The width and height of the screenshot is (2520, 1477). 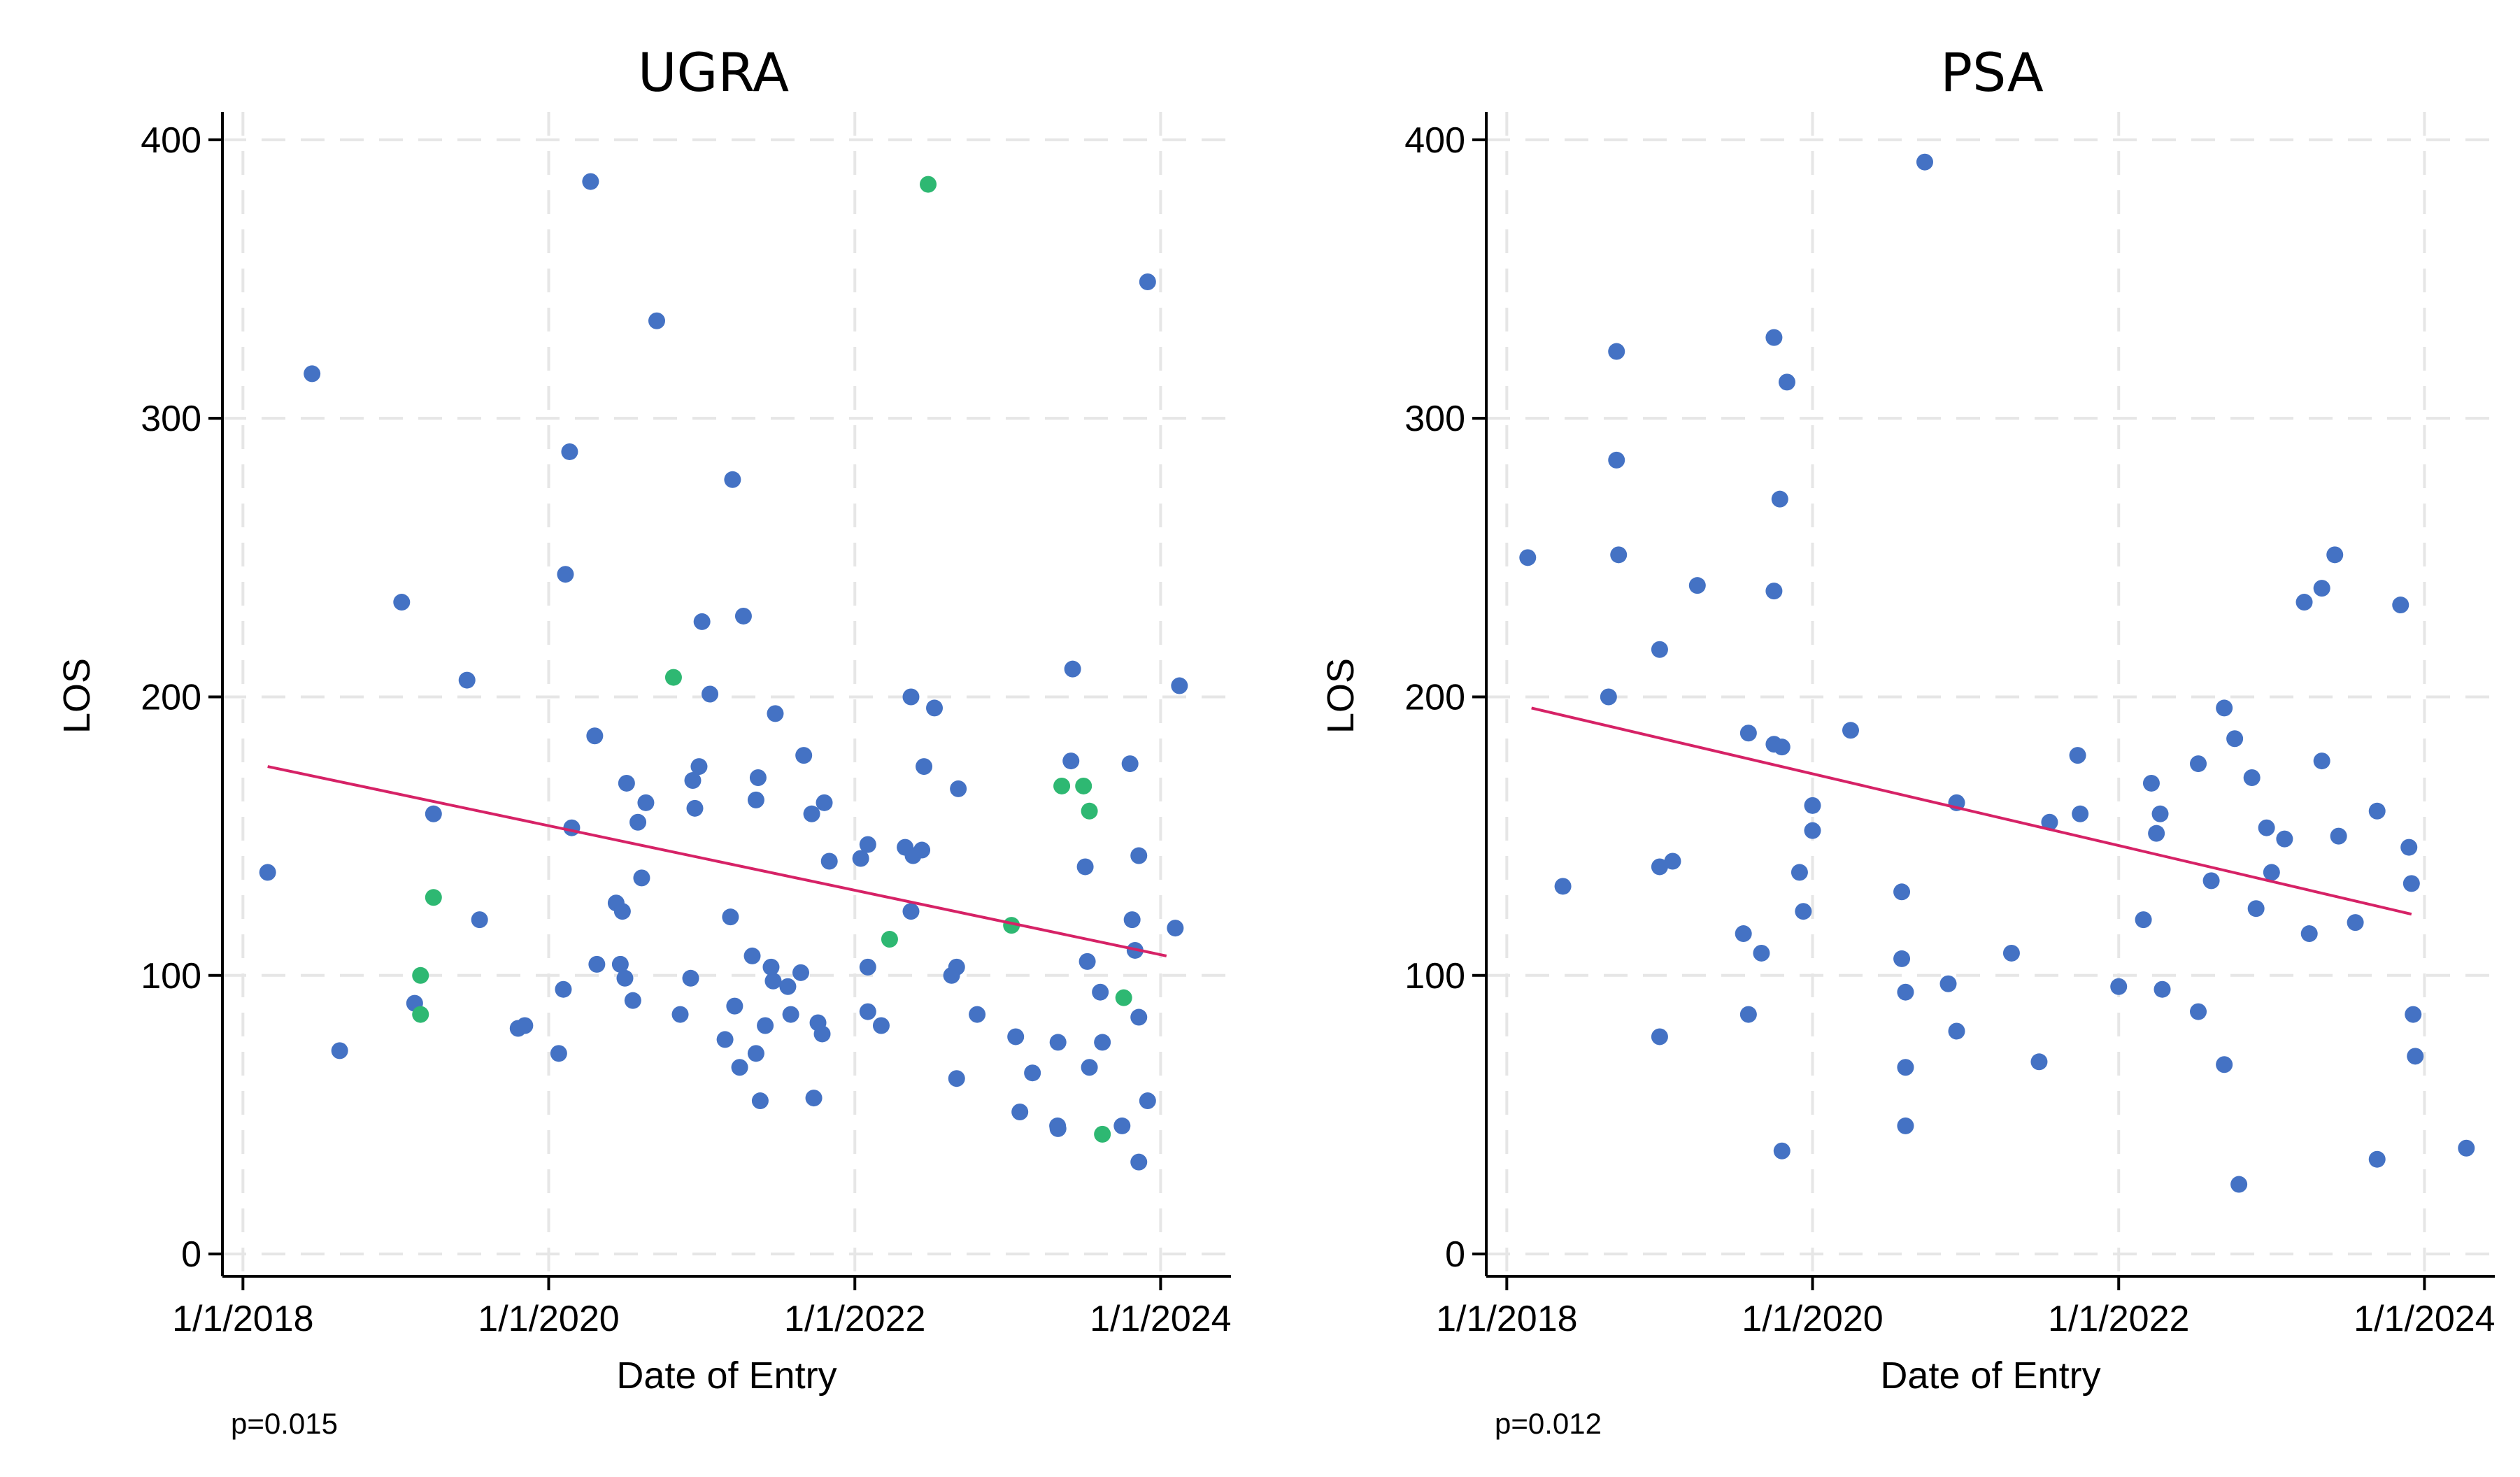 What do you see at coordinates (702, 1307) in the screenshot?
I see `ugra-x-ticks: 1/1/2018 1/1/2020 1/1/2022 1/1/2024` at bounding box center [702, 1307].